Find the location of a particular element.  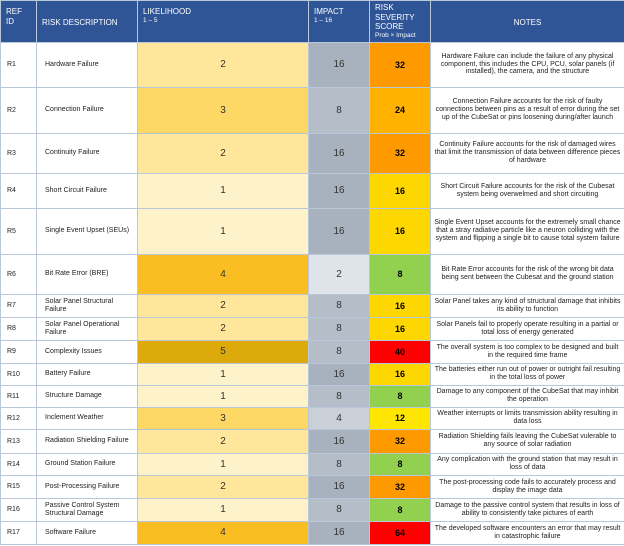

risk-description-cell: Short Circuit Failure is located at coordinates (87, 190).